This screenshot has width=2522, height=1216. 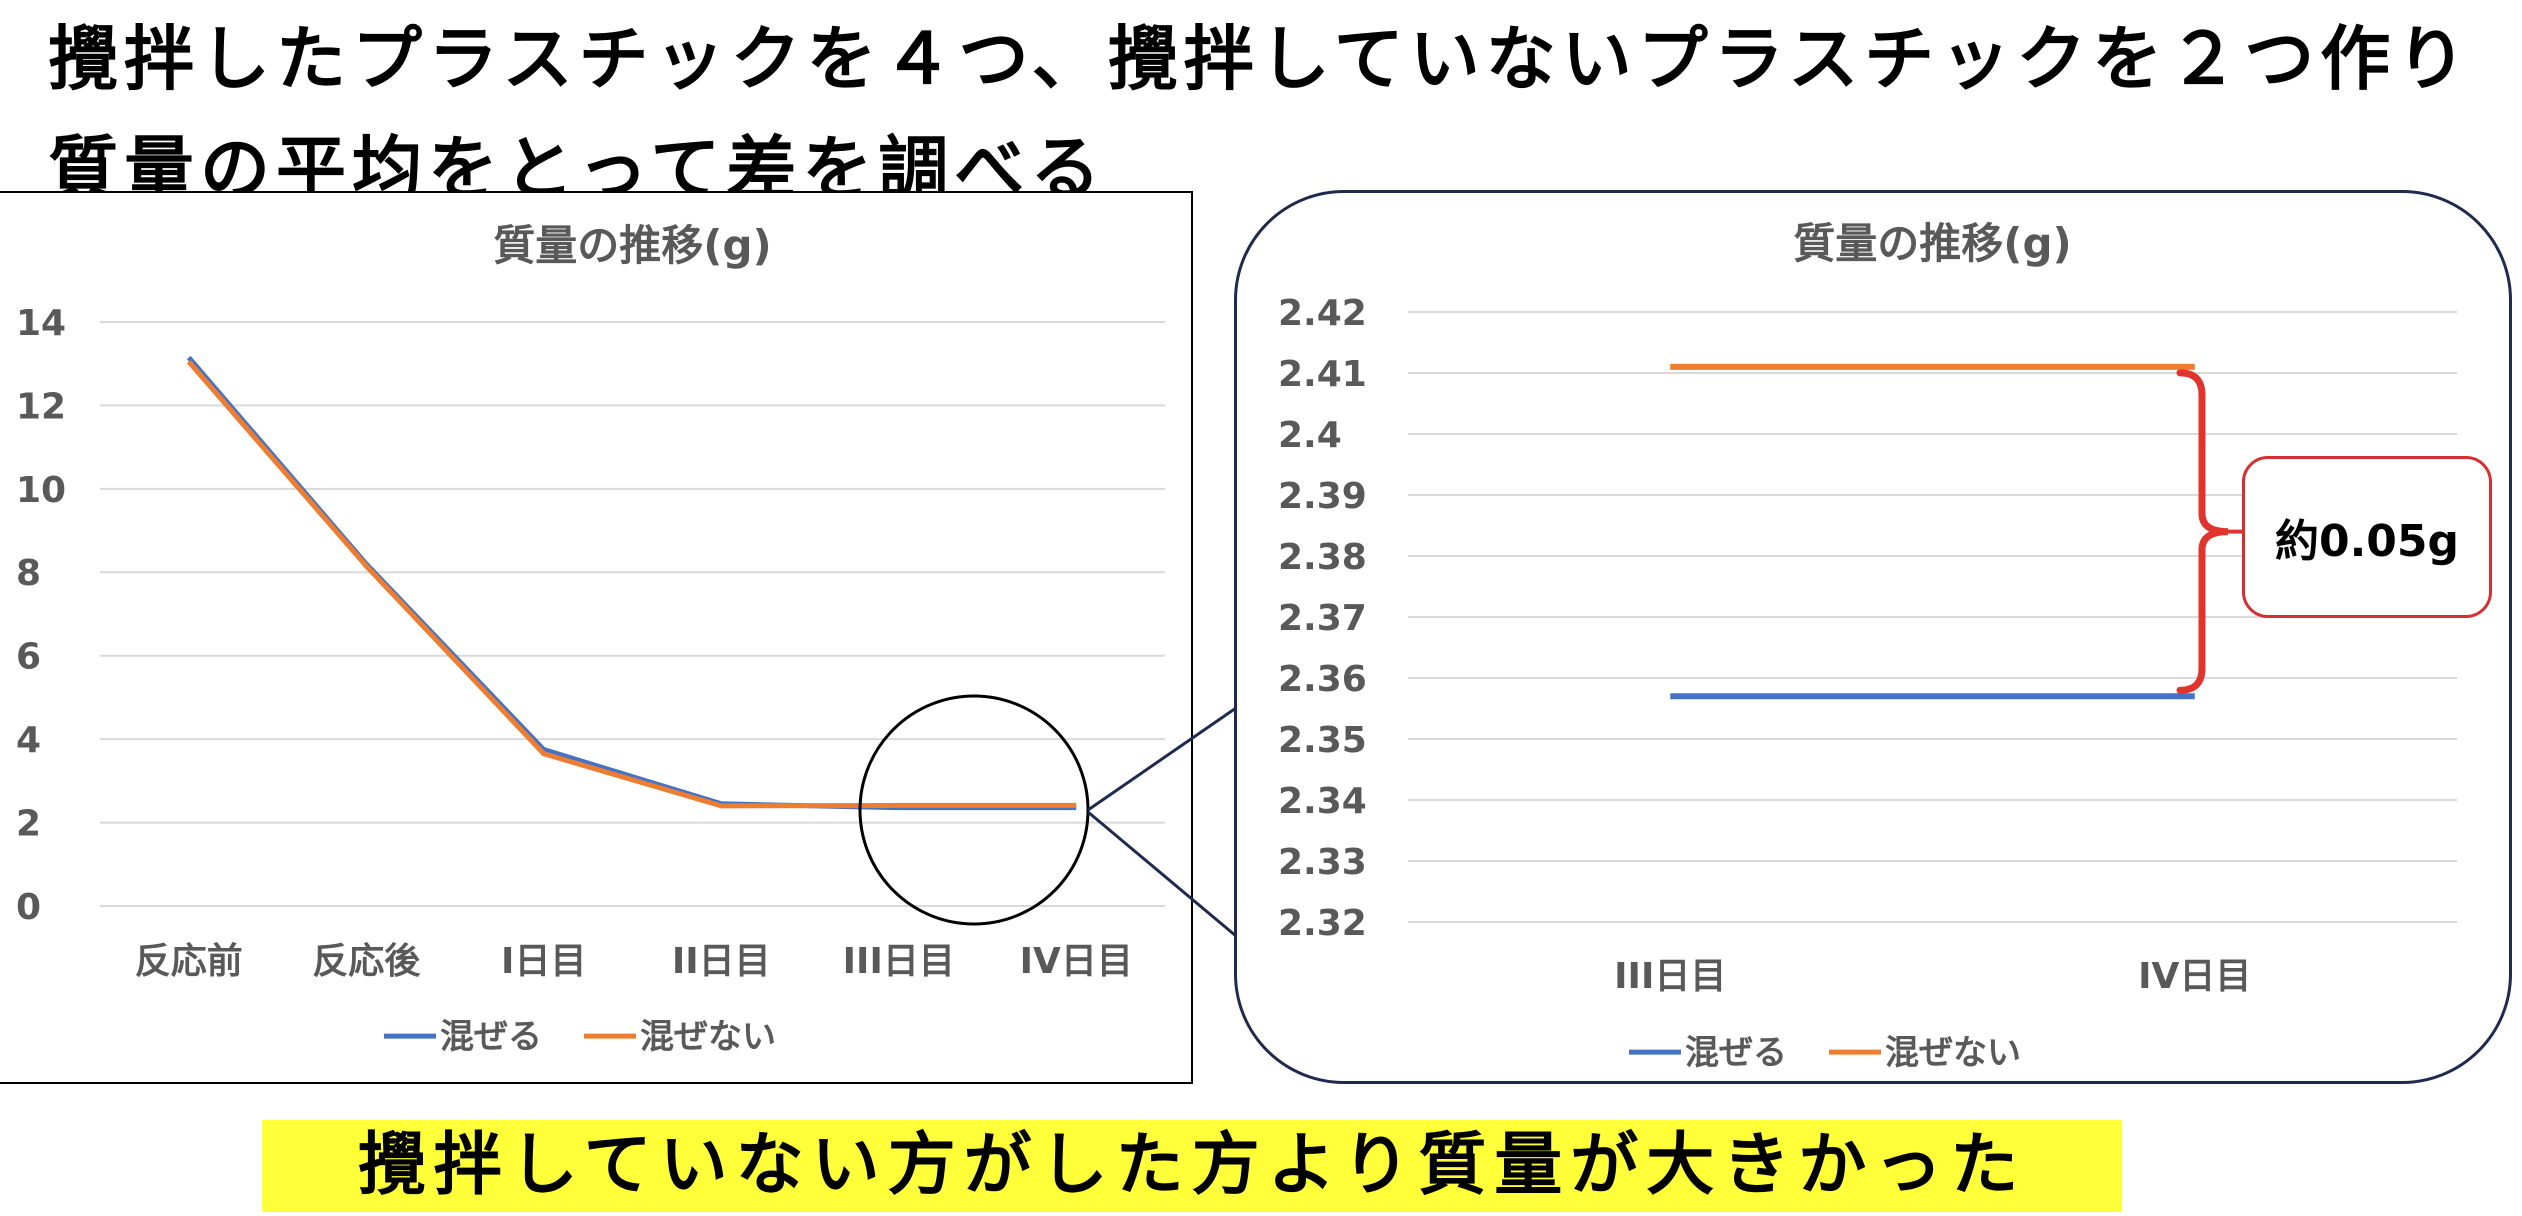 What do you see at coordinates (1322, 801) in the screenshot?
I see `y-tick-label: 2.34` at bounding box center [1322, 801].